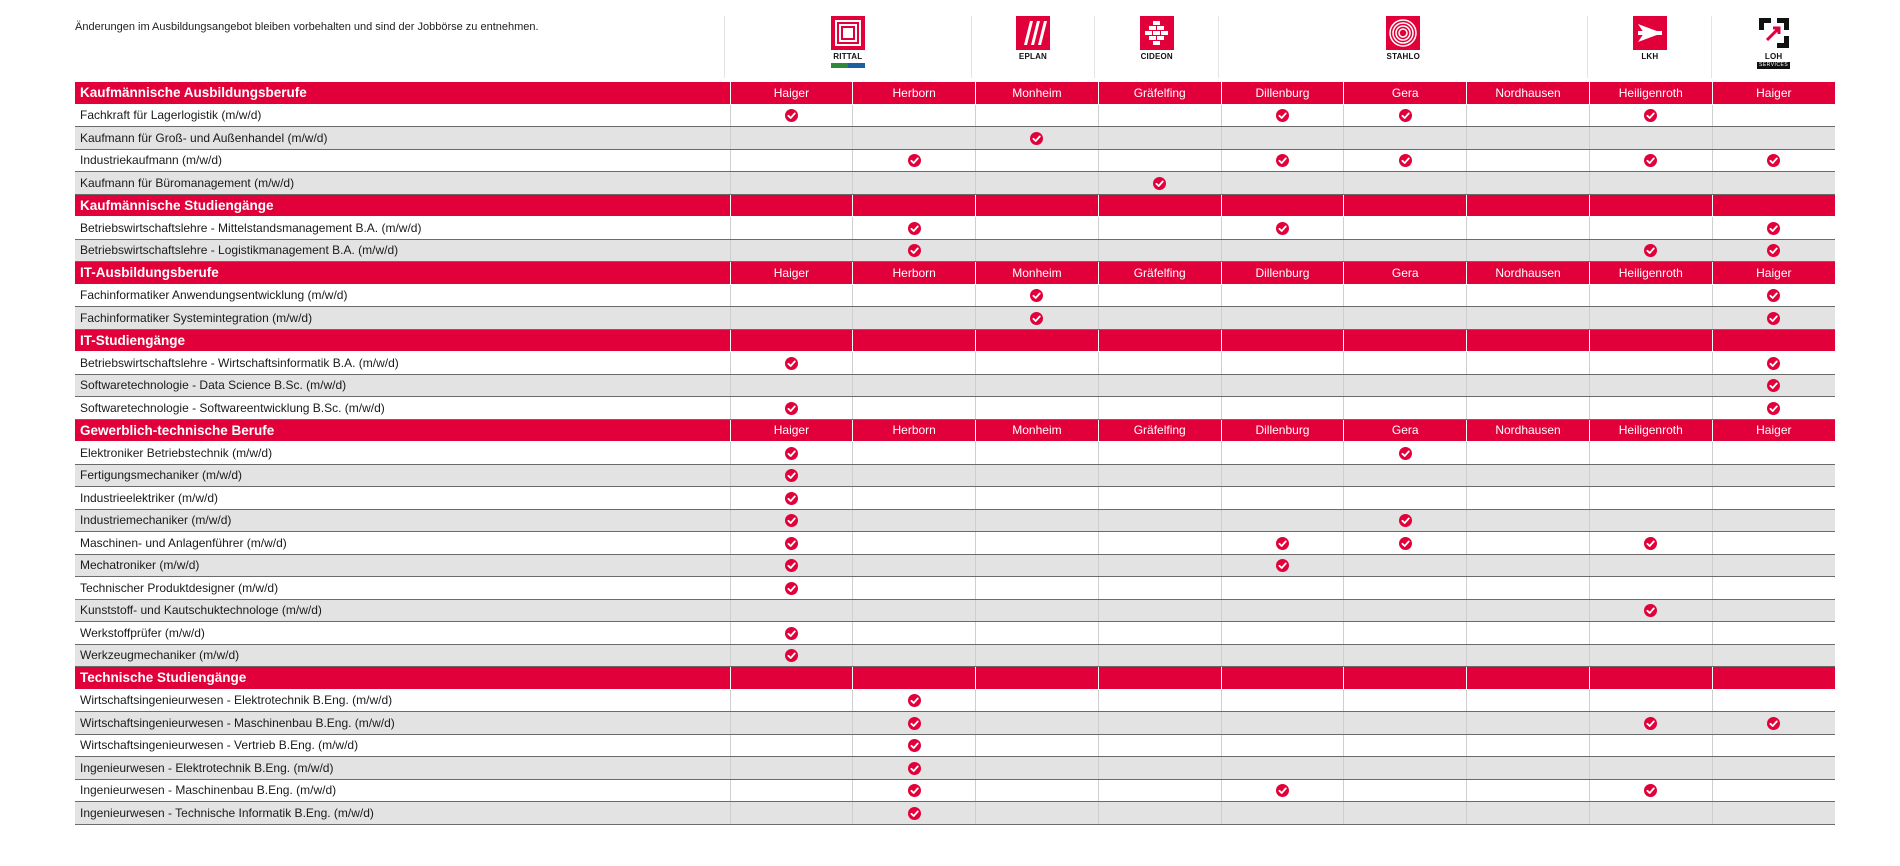 The height and width of the screenshot is (866, 1900). What do you see at coordinates (1528, 430) in the screenshot?
I see `location-header: Nordhausen` at bounding box center [1528, 430].